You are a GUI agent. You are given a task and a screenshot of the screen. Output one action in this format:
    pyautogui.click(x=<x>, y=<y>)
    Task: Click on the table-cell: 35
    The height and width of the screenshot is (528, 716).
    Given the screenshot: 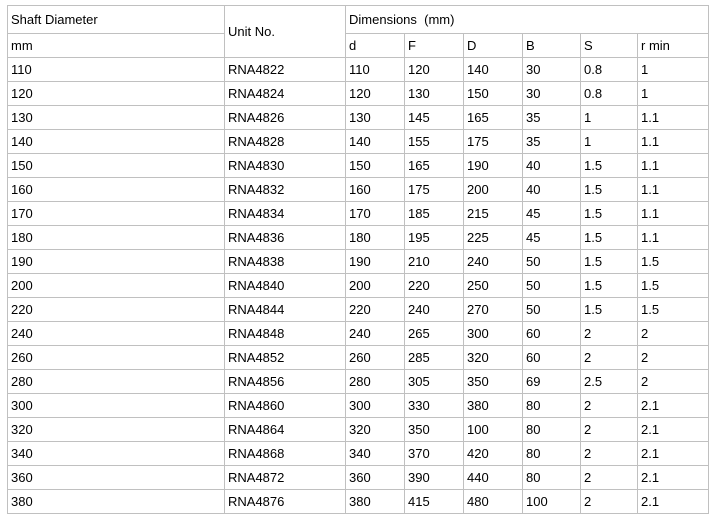 What is the action you would take?
    pyautogui.click(x=551, y=141)
    